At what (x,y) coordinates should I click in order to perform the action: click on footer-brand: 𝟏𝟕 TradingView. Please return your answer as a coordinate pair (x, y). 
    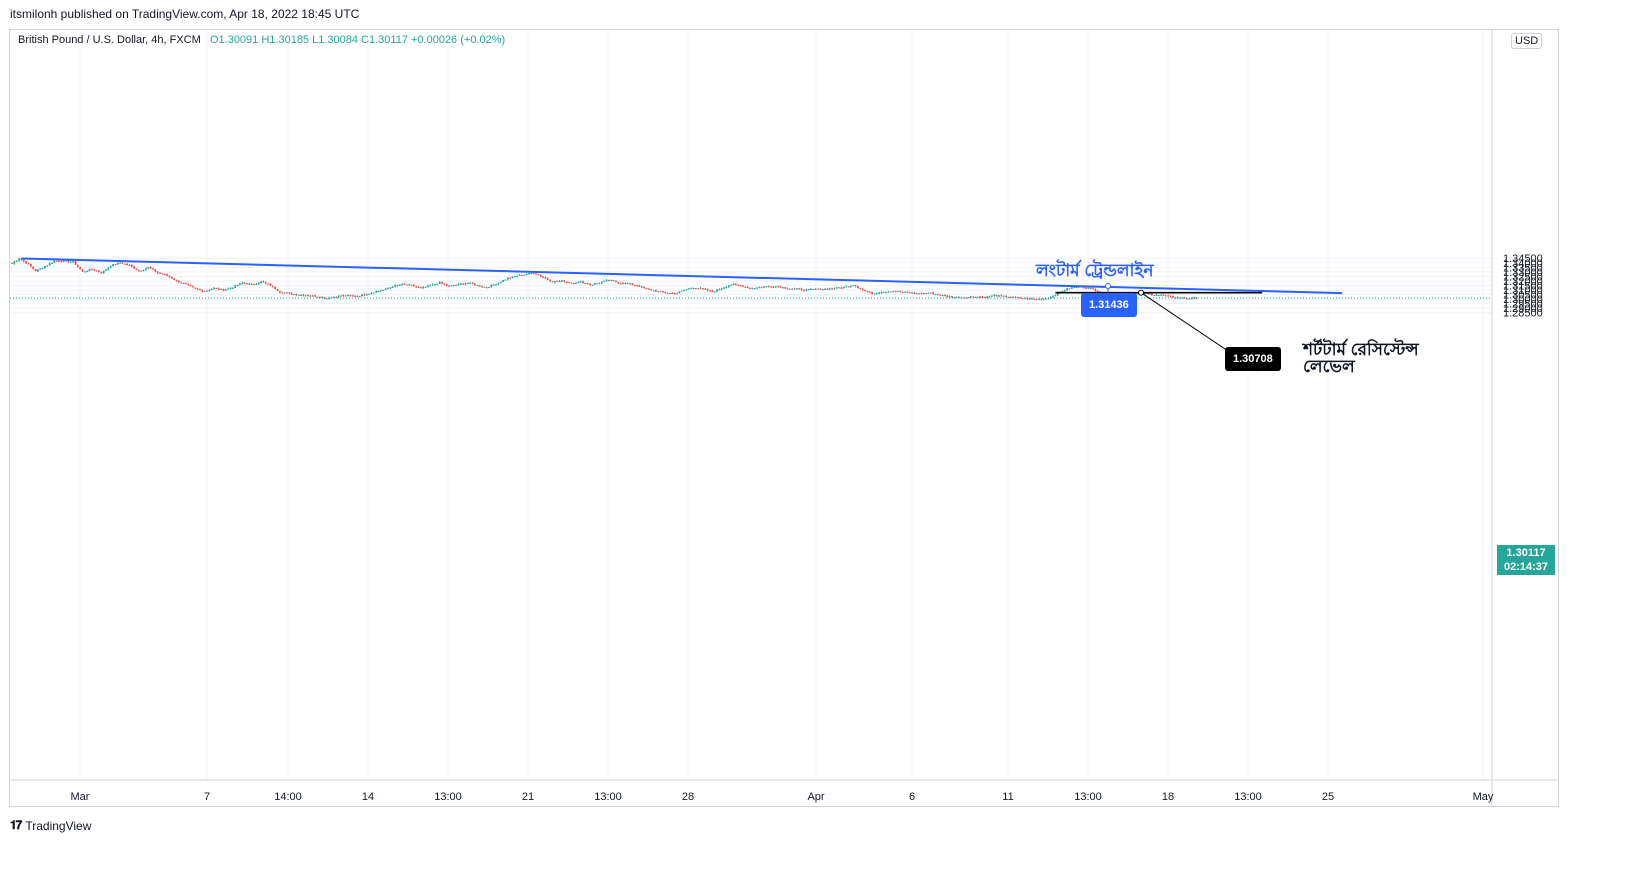
    Looking at the image, I should click on (50, 825).